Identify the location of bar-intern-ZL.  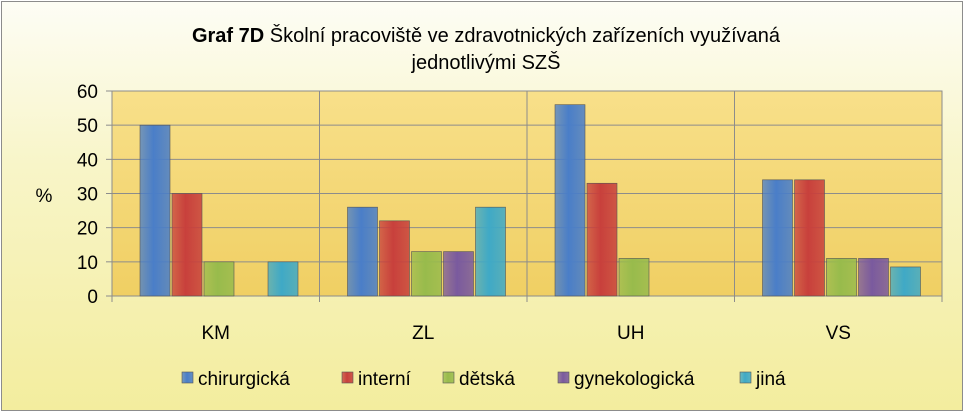
(394, 258).